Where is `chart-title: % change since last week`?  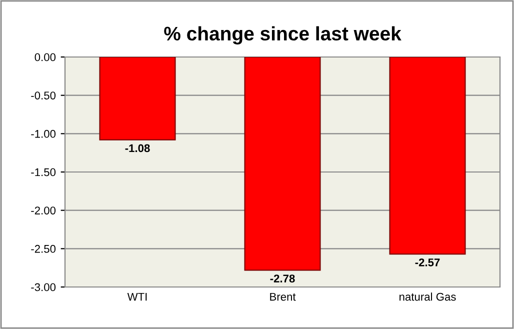
chart-title: % change since last week is located at coordinates (283, 35).